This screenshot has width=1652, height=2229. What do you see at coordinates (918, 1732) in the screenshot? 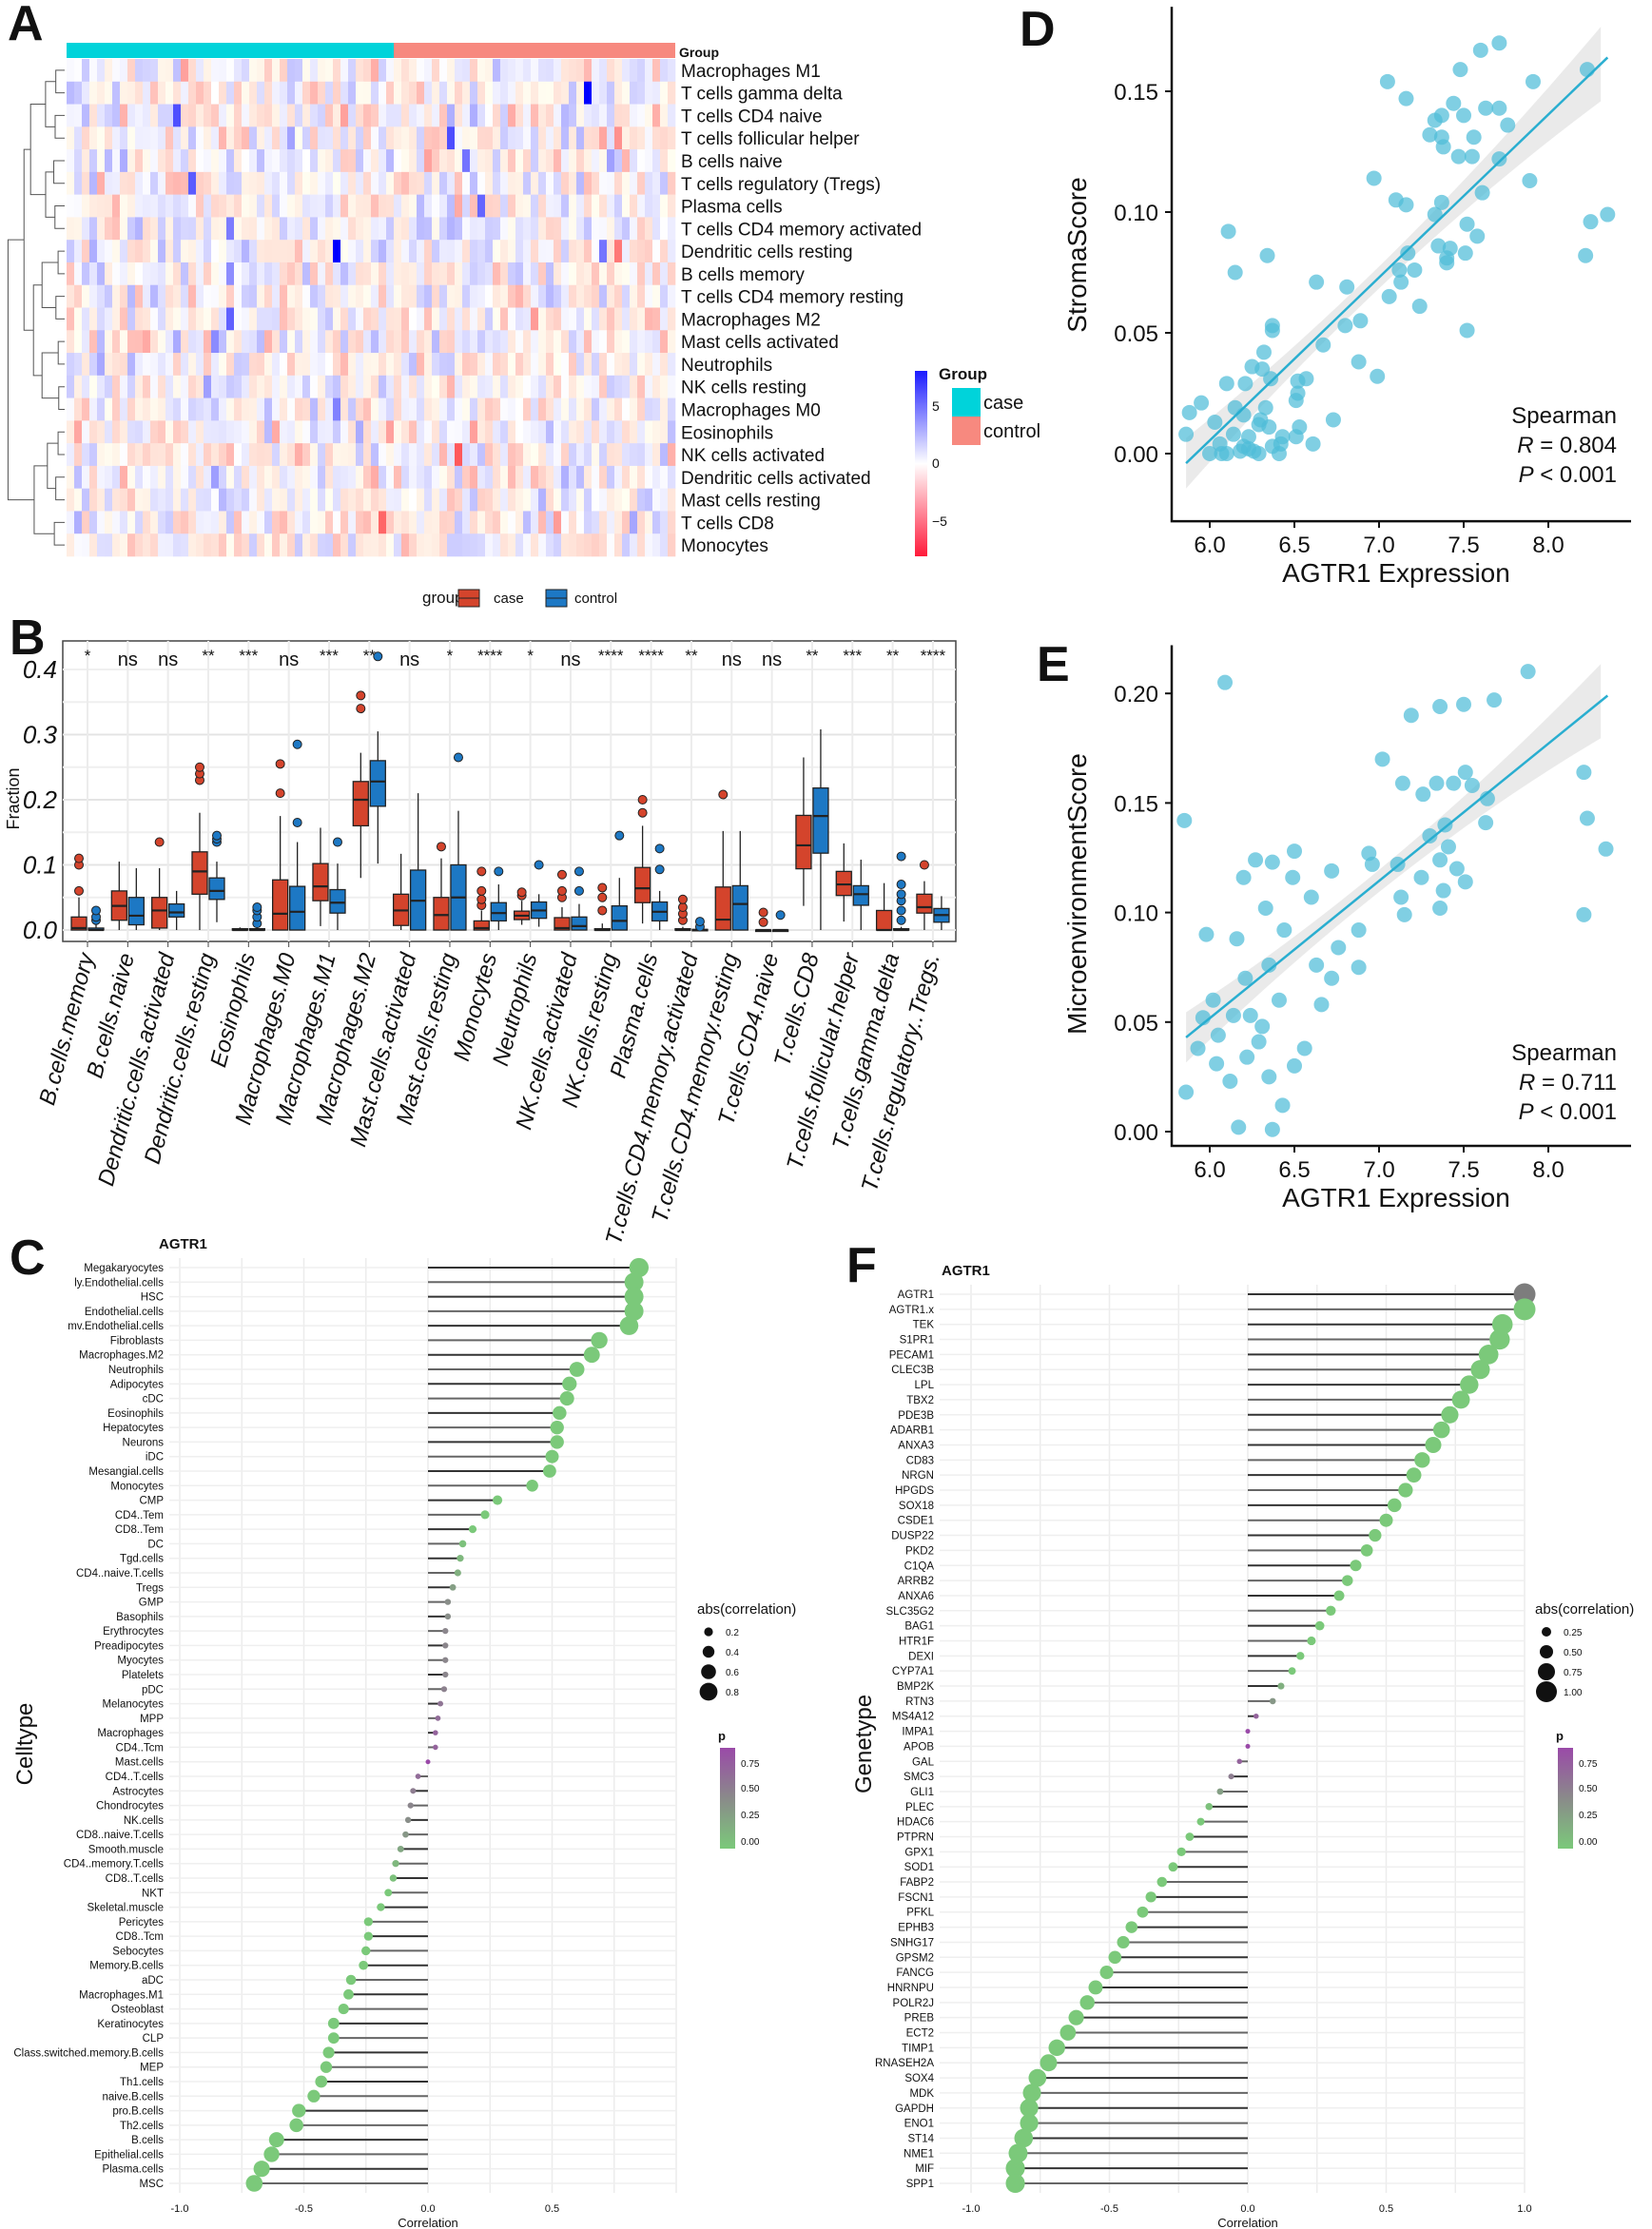
I see `row-label: IMPA1` at bounding box center [918, 1732].